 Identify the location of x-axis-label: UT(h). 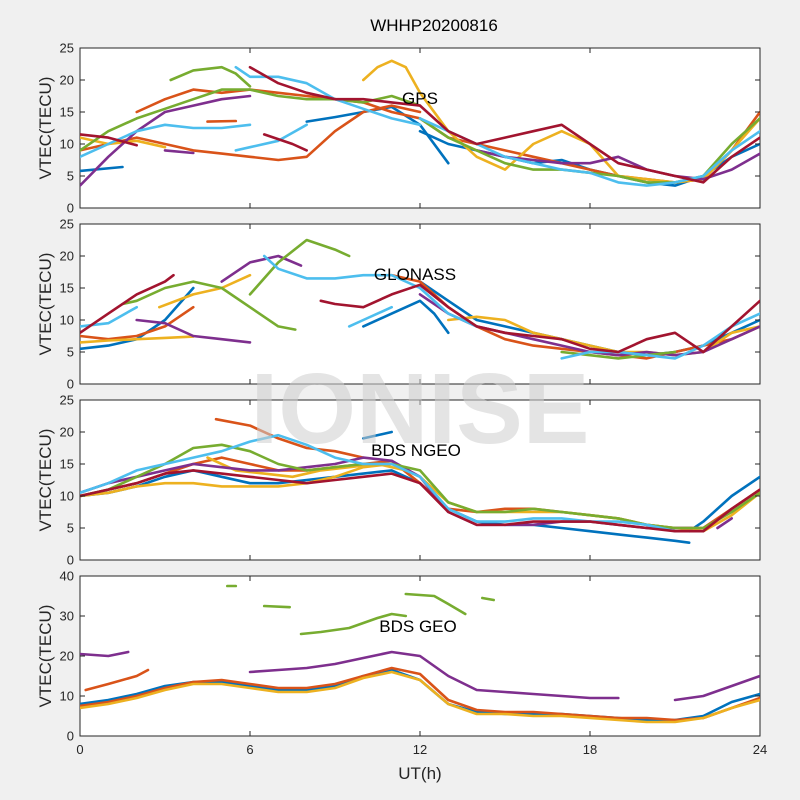
(419, 773).